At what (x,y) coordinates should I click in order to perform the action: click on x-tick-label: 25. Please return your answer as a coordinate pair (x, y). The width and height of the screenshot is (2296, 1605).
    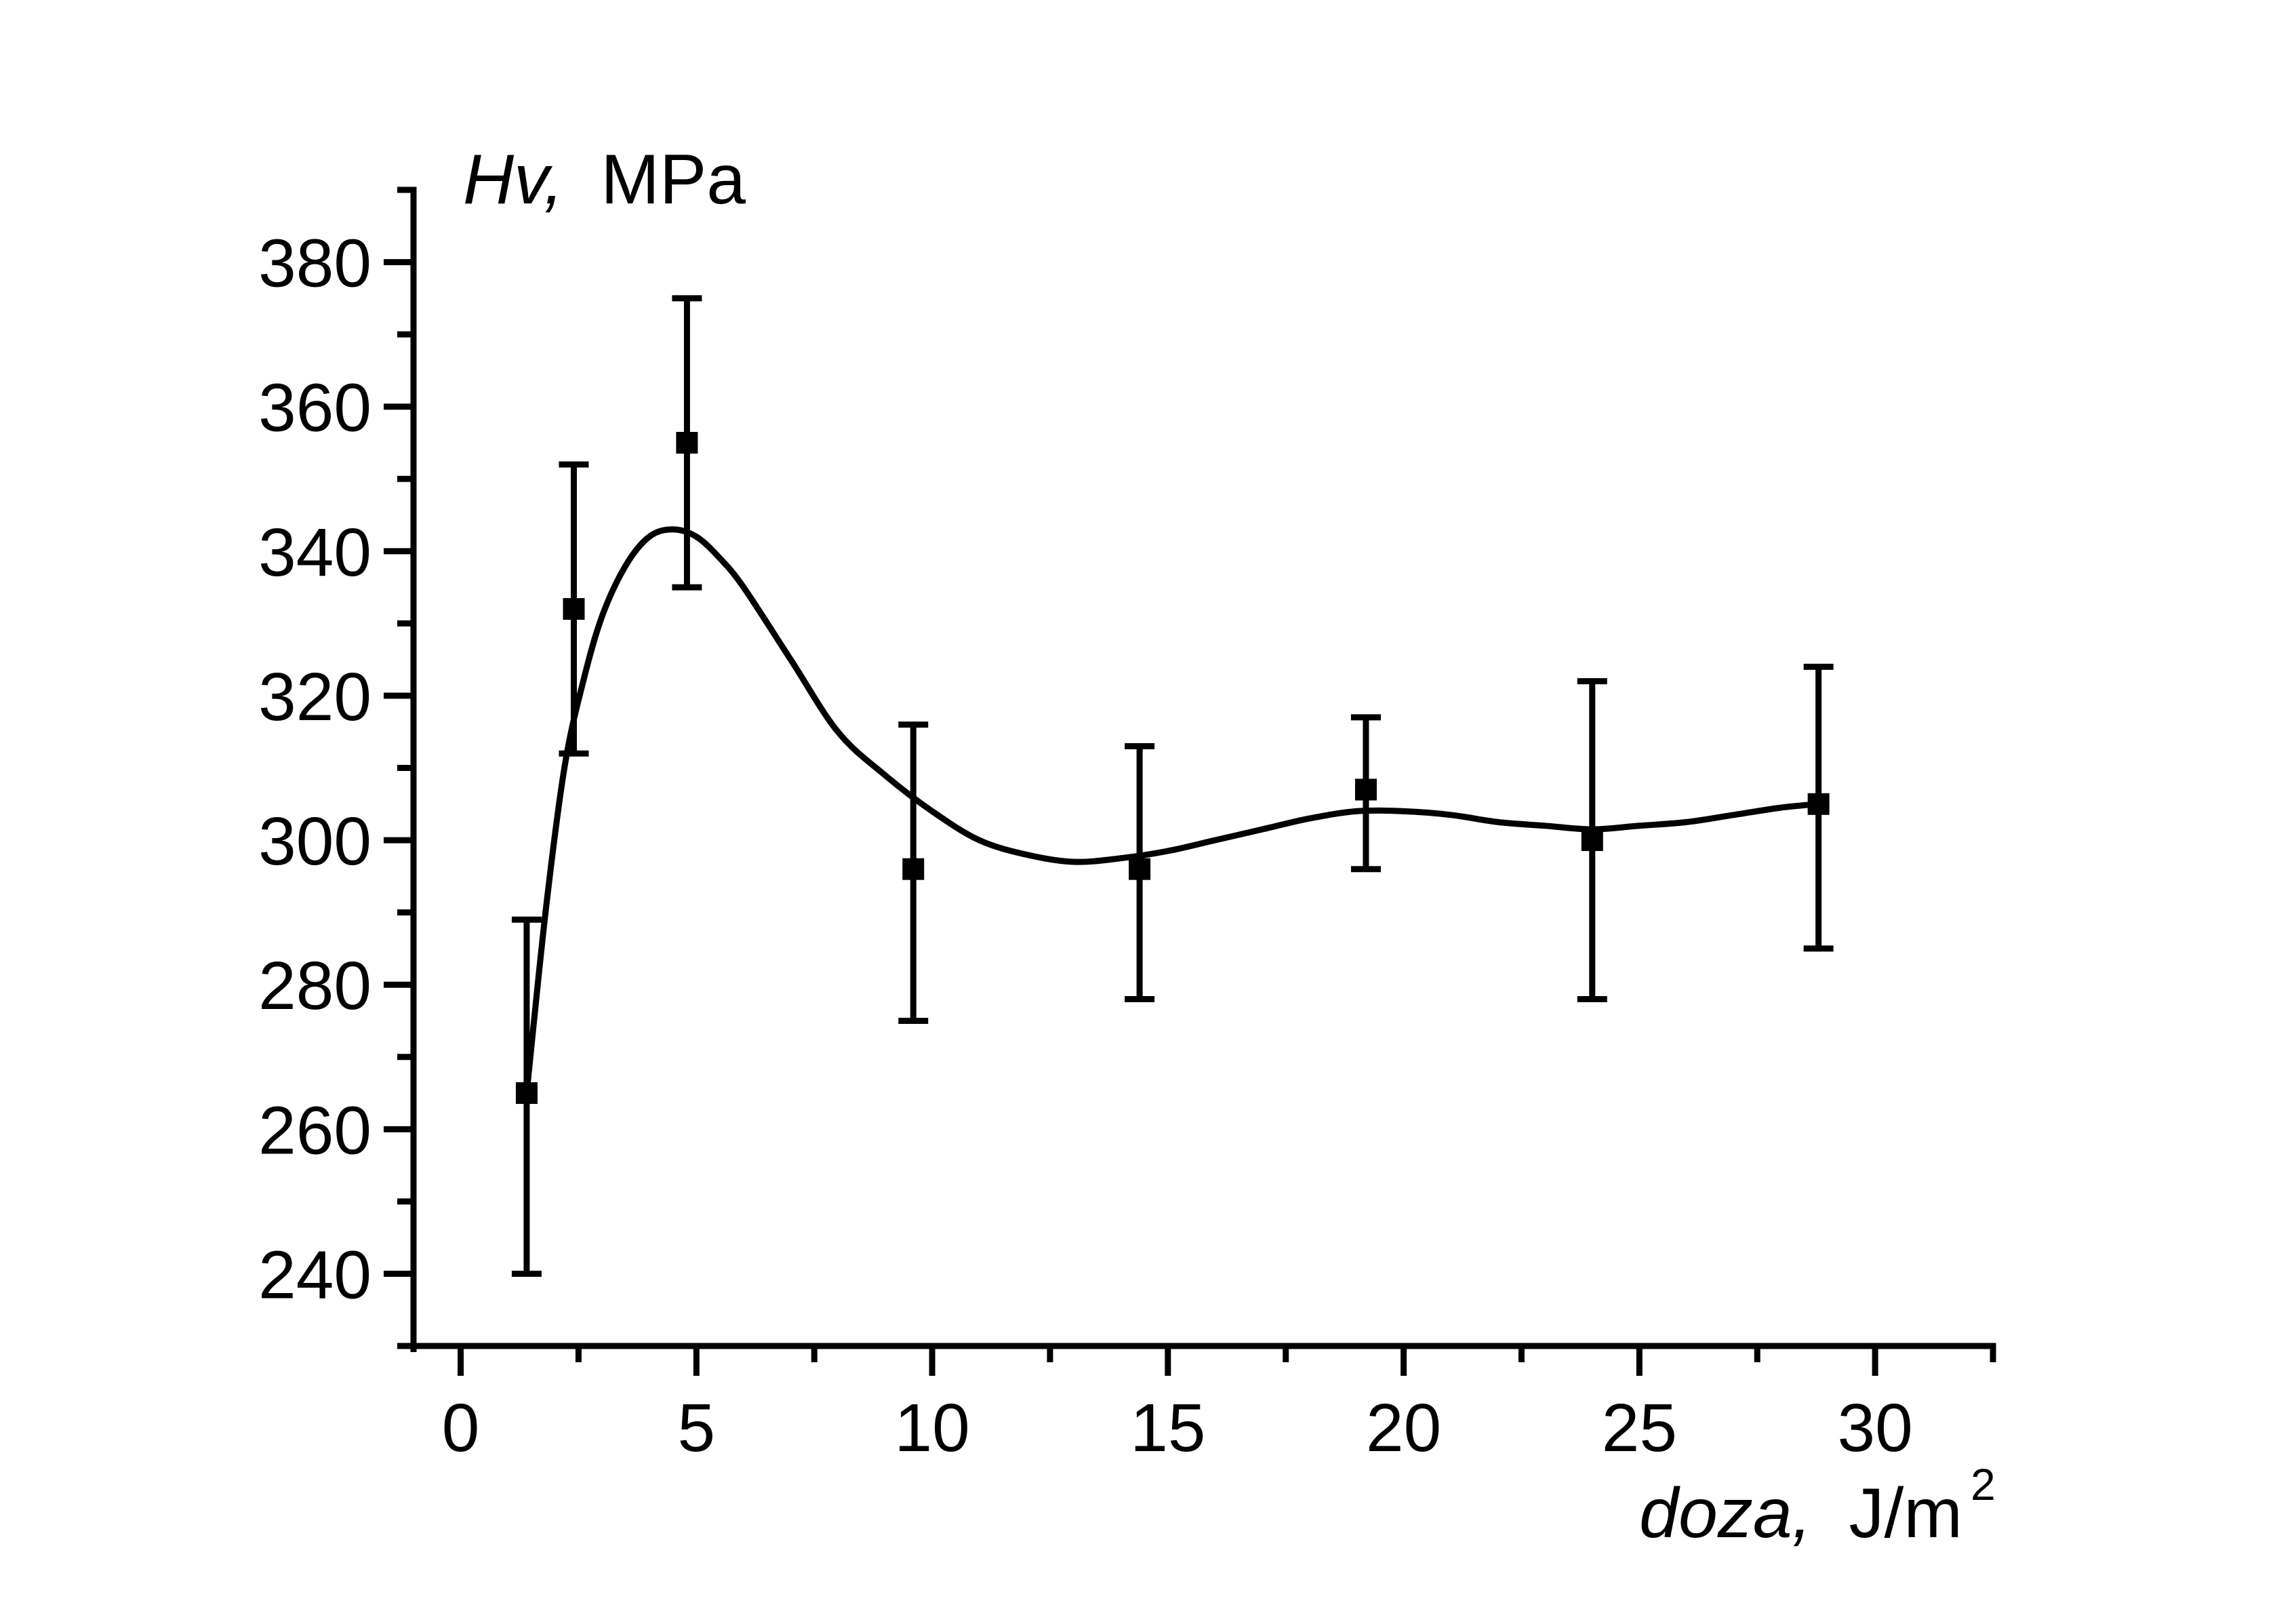
    Looking at the image, I should click on (1639, 1428).